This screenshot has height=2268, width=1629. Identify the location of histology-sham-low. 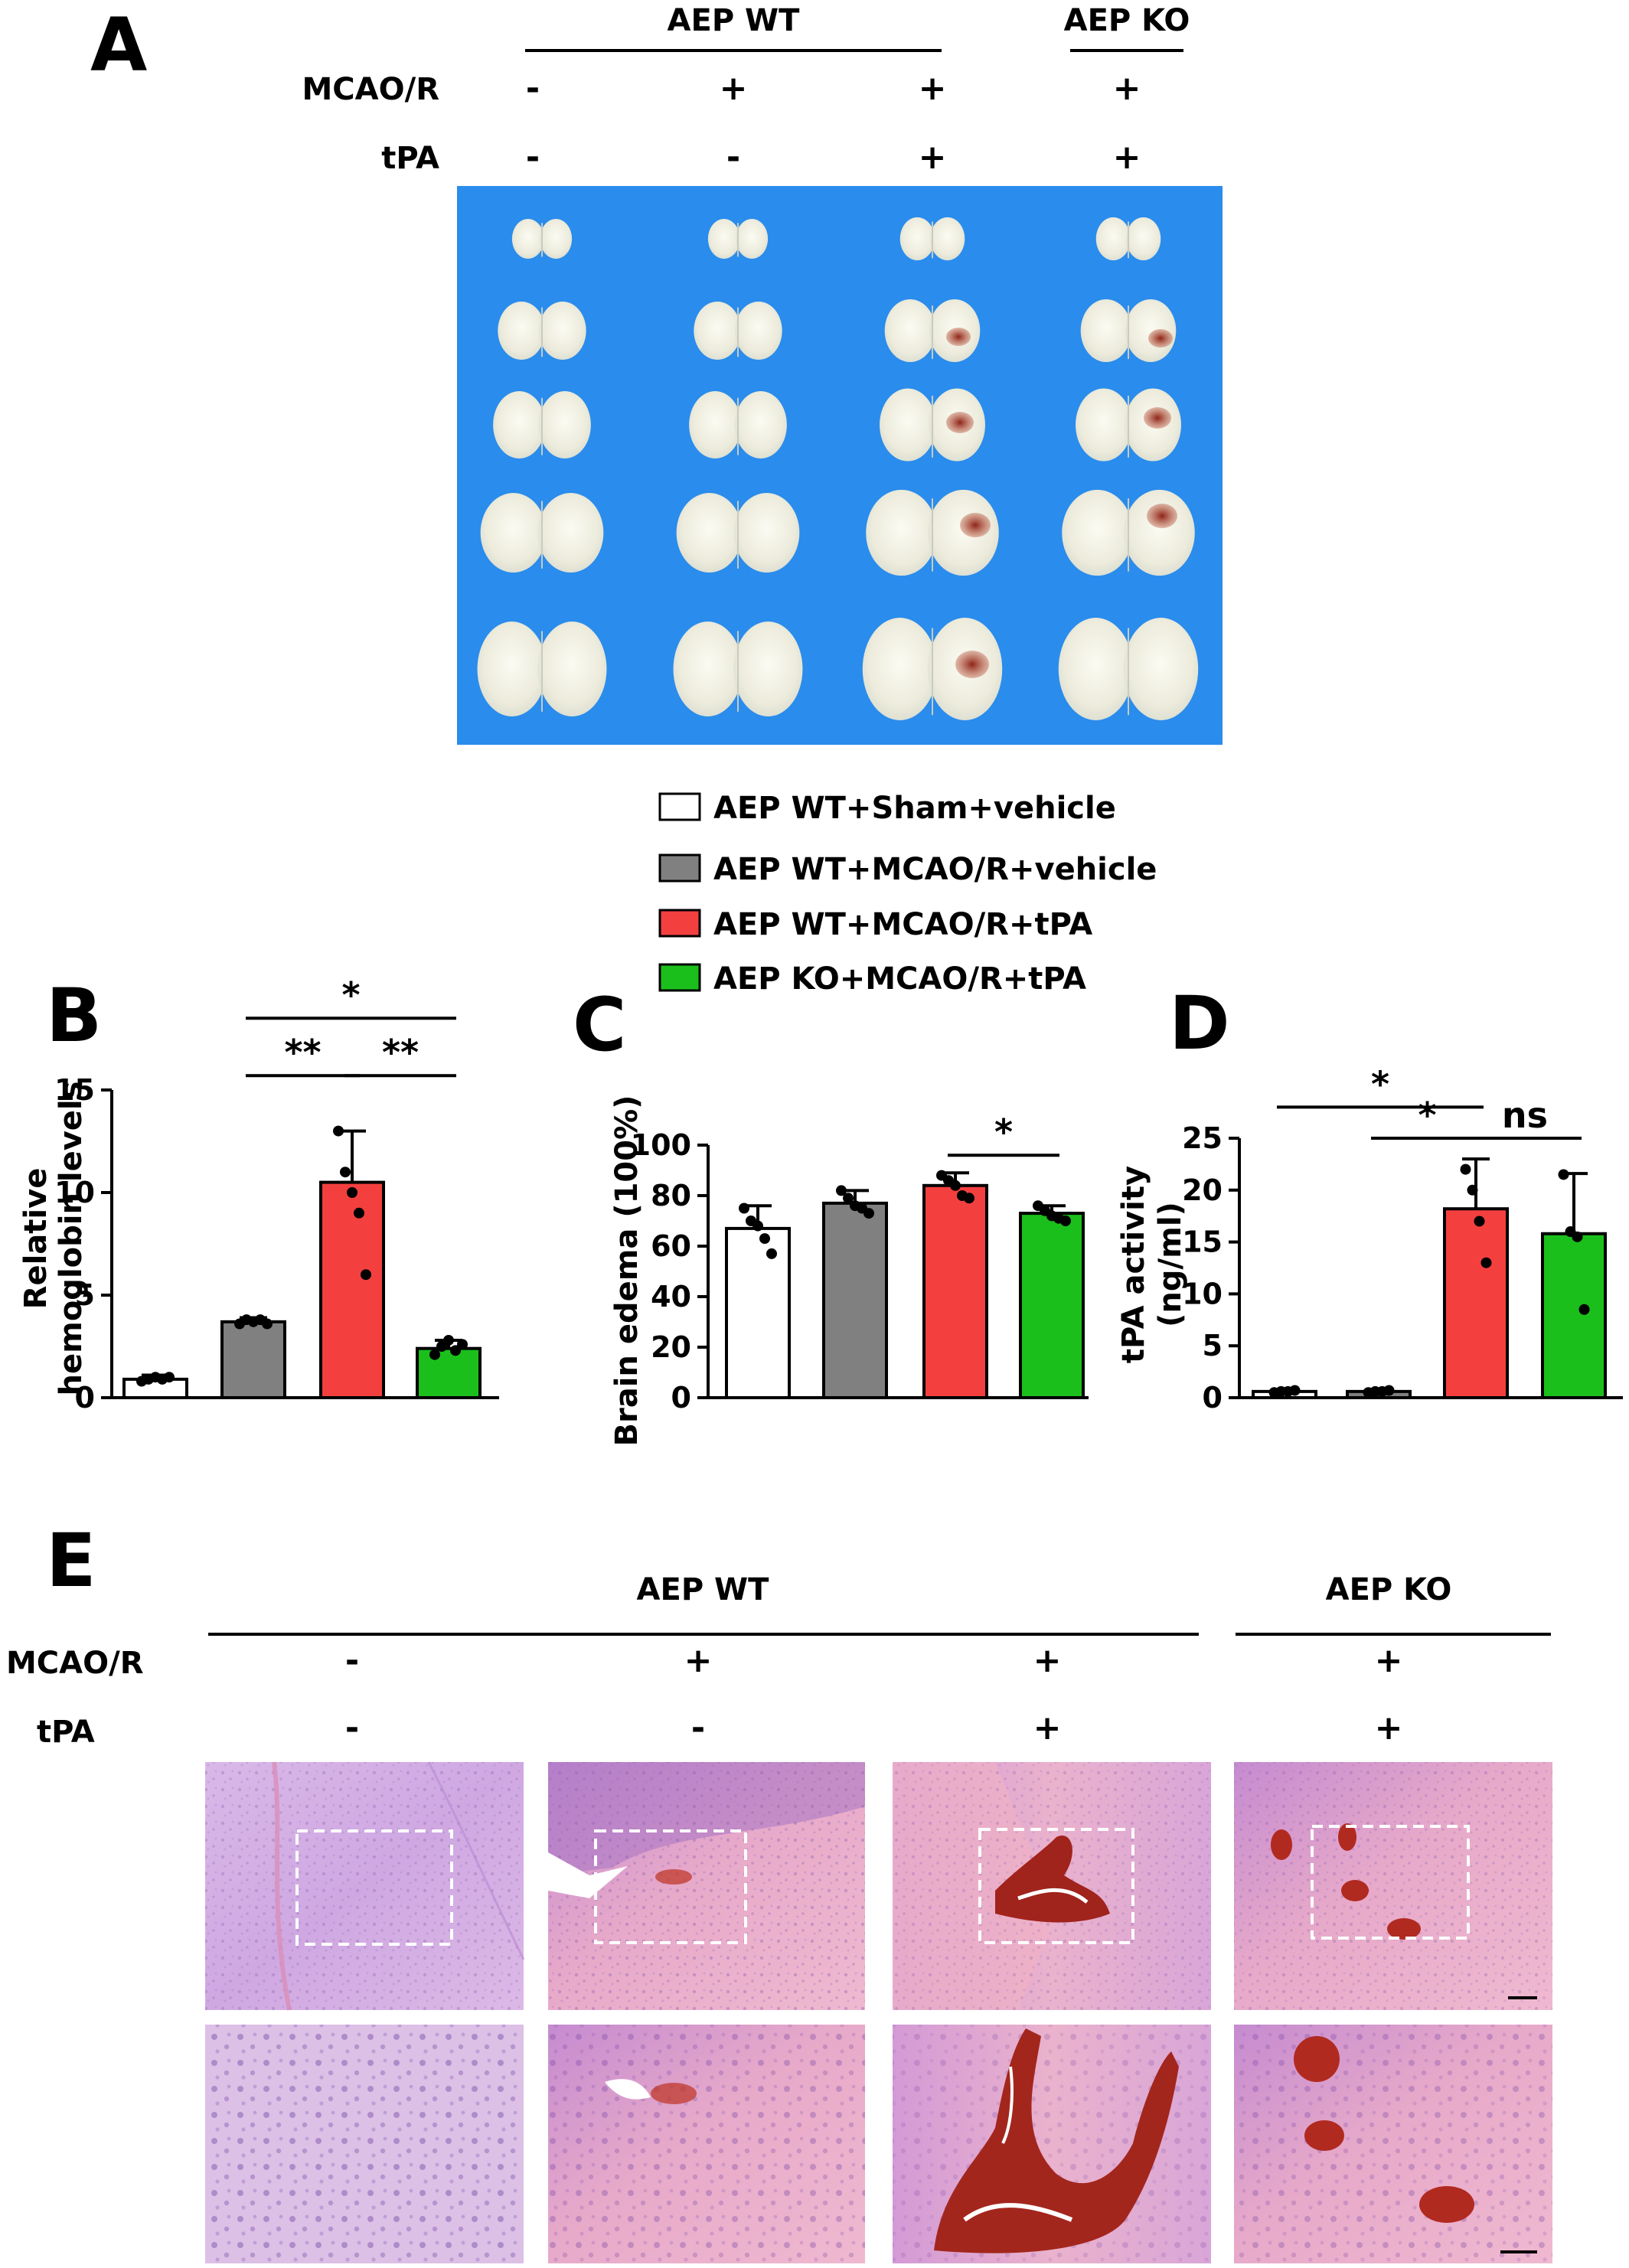
(365, 1886).